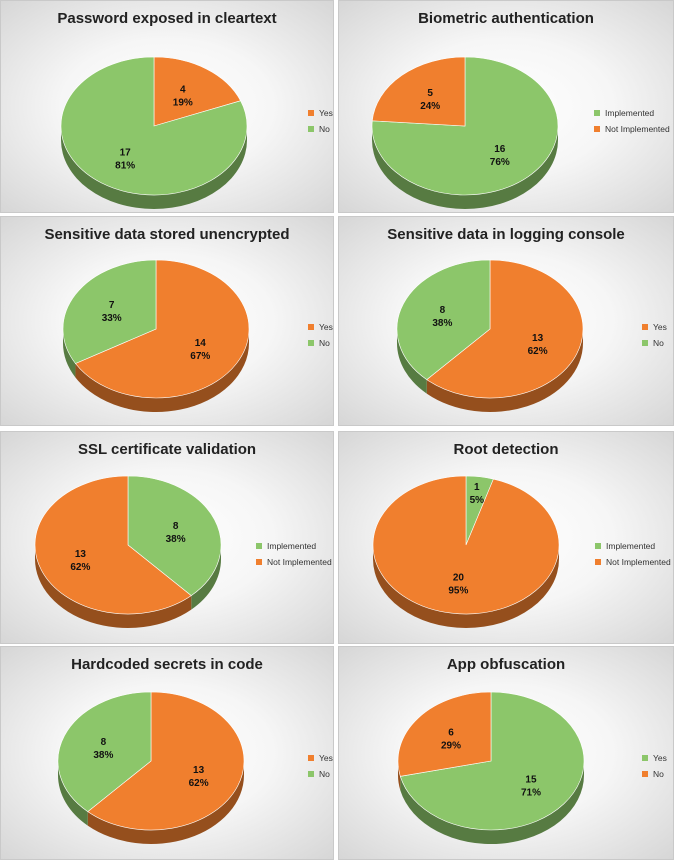 The height and width of the screenshot is (861, 674). Describe the element at coordinates (112, 305) in the screenshot. I see `slice-value-label: 7` at that location.